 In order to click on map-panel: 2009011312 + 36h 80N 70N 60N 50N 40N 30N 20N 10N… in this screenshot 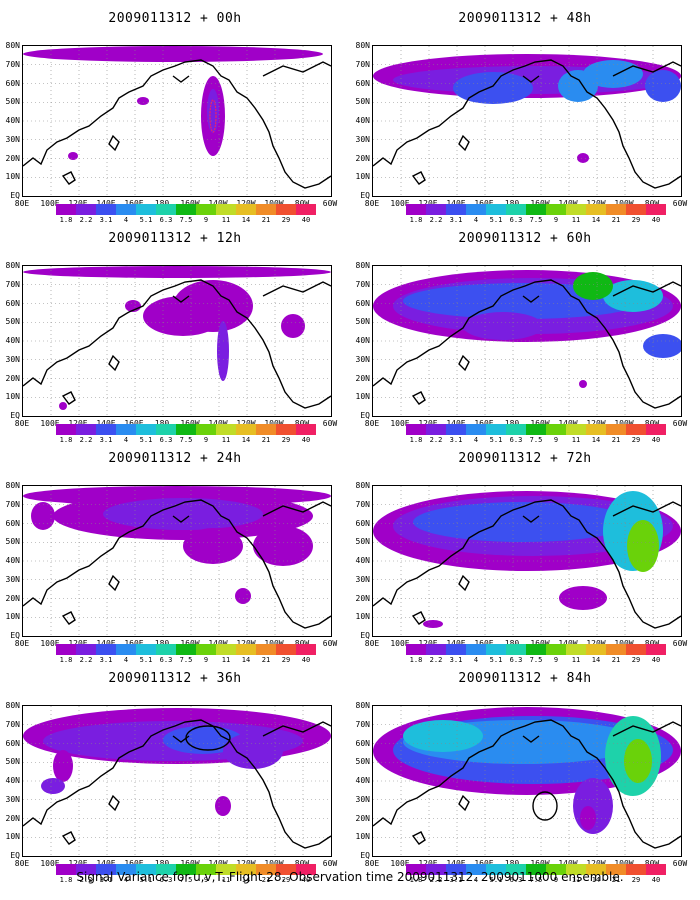, I will do `click(175, 776)`.